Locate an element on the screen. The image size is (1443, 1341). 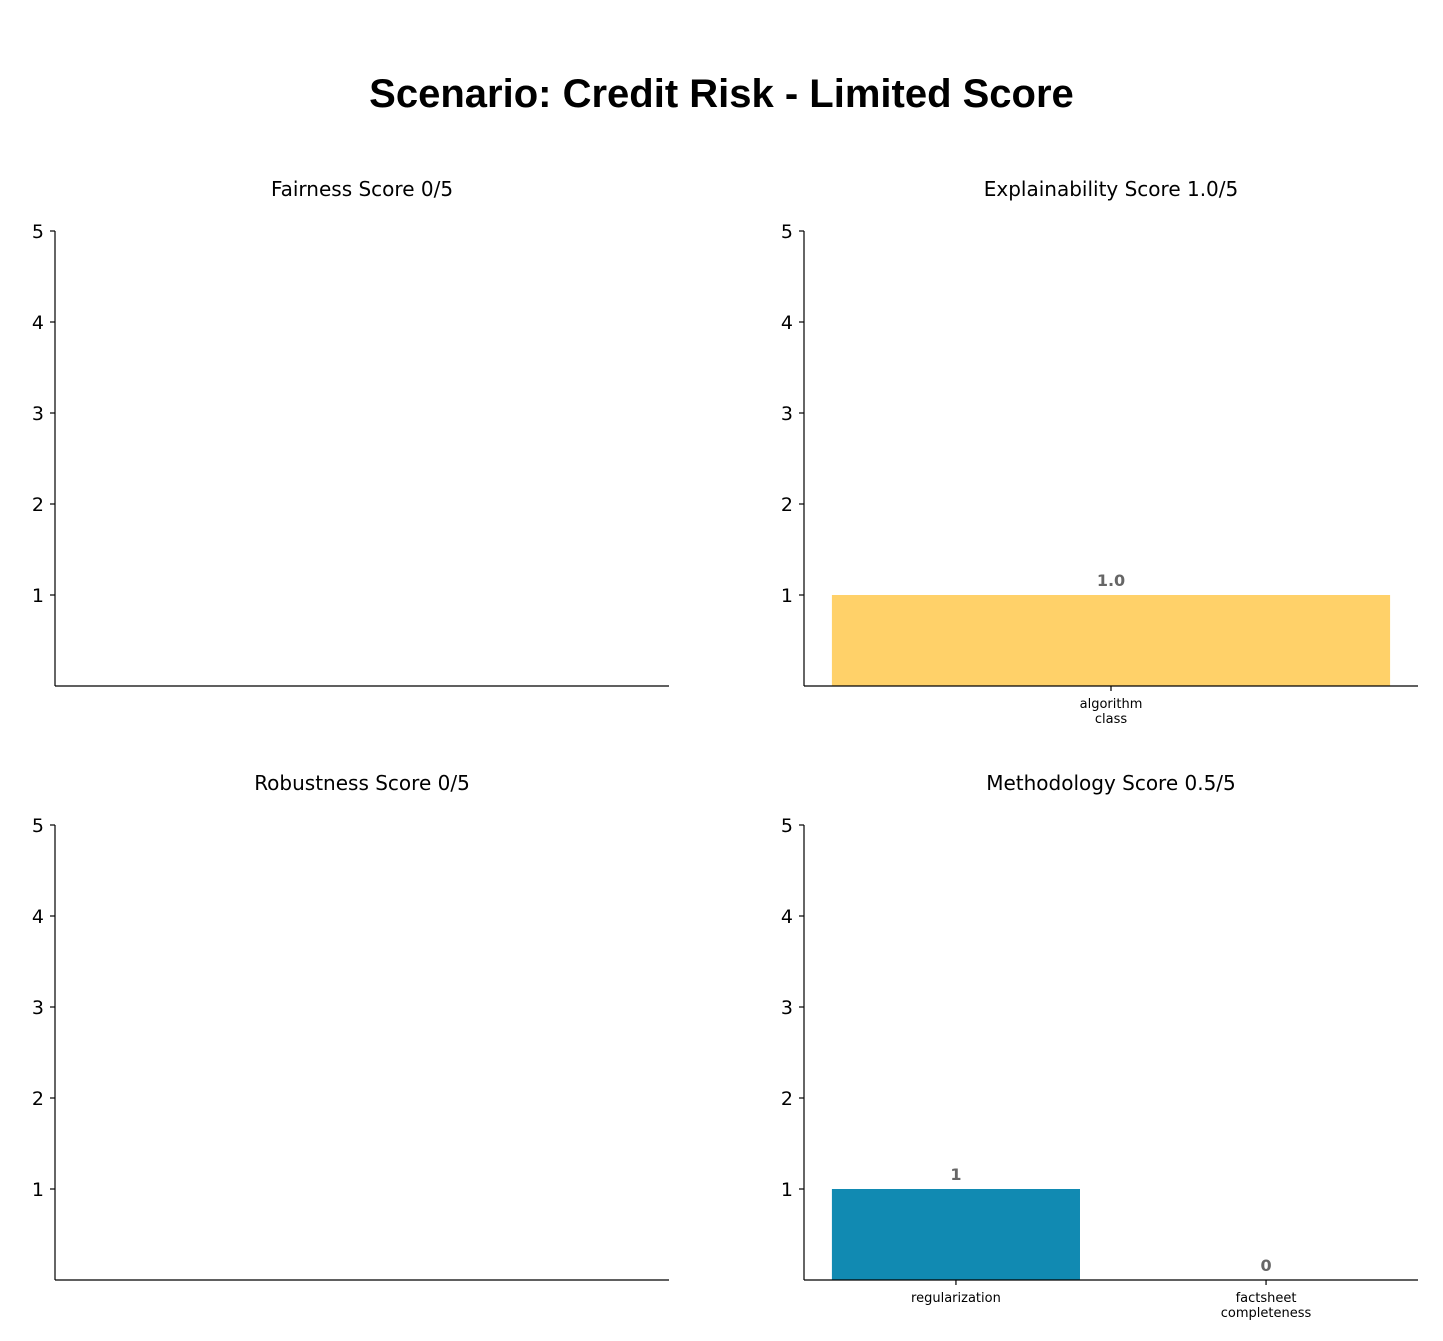
x-tick-label: algorithm class is located at coordinates (1111, 712).